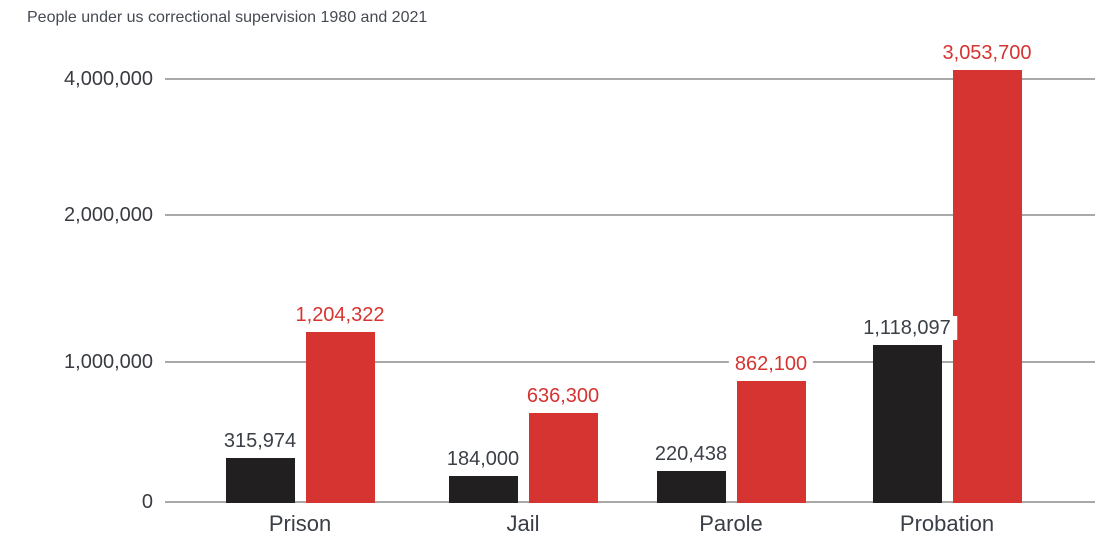 Image resolution: width=1106 pixels, height=542 pixels. I want to click on value-label-1980-probation: 1,118,097, so click(907, 328).